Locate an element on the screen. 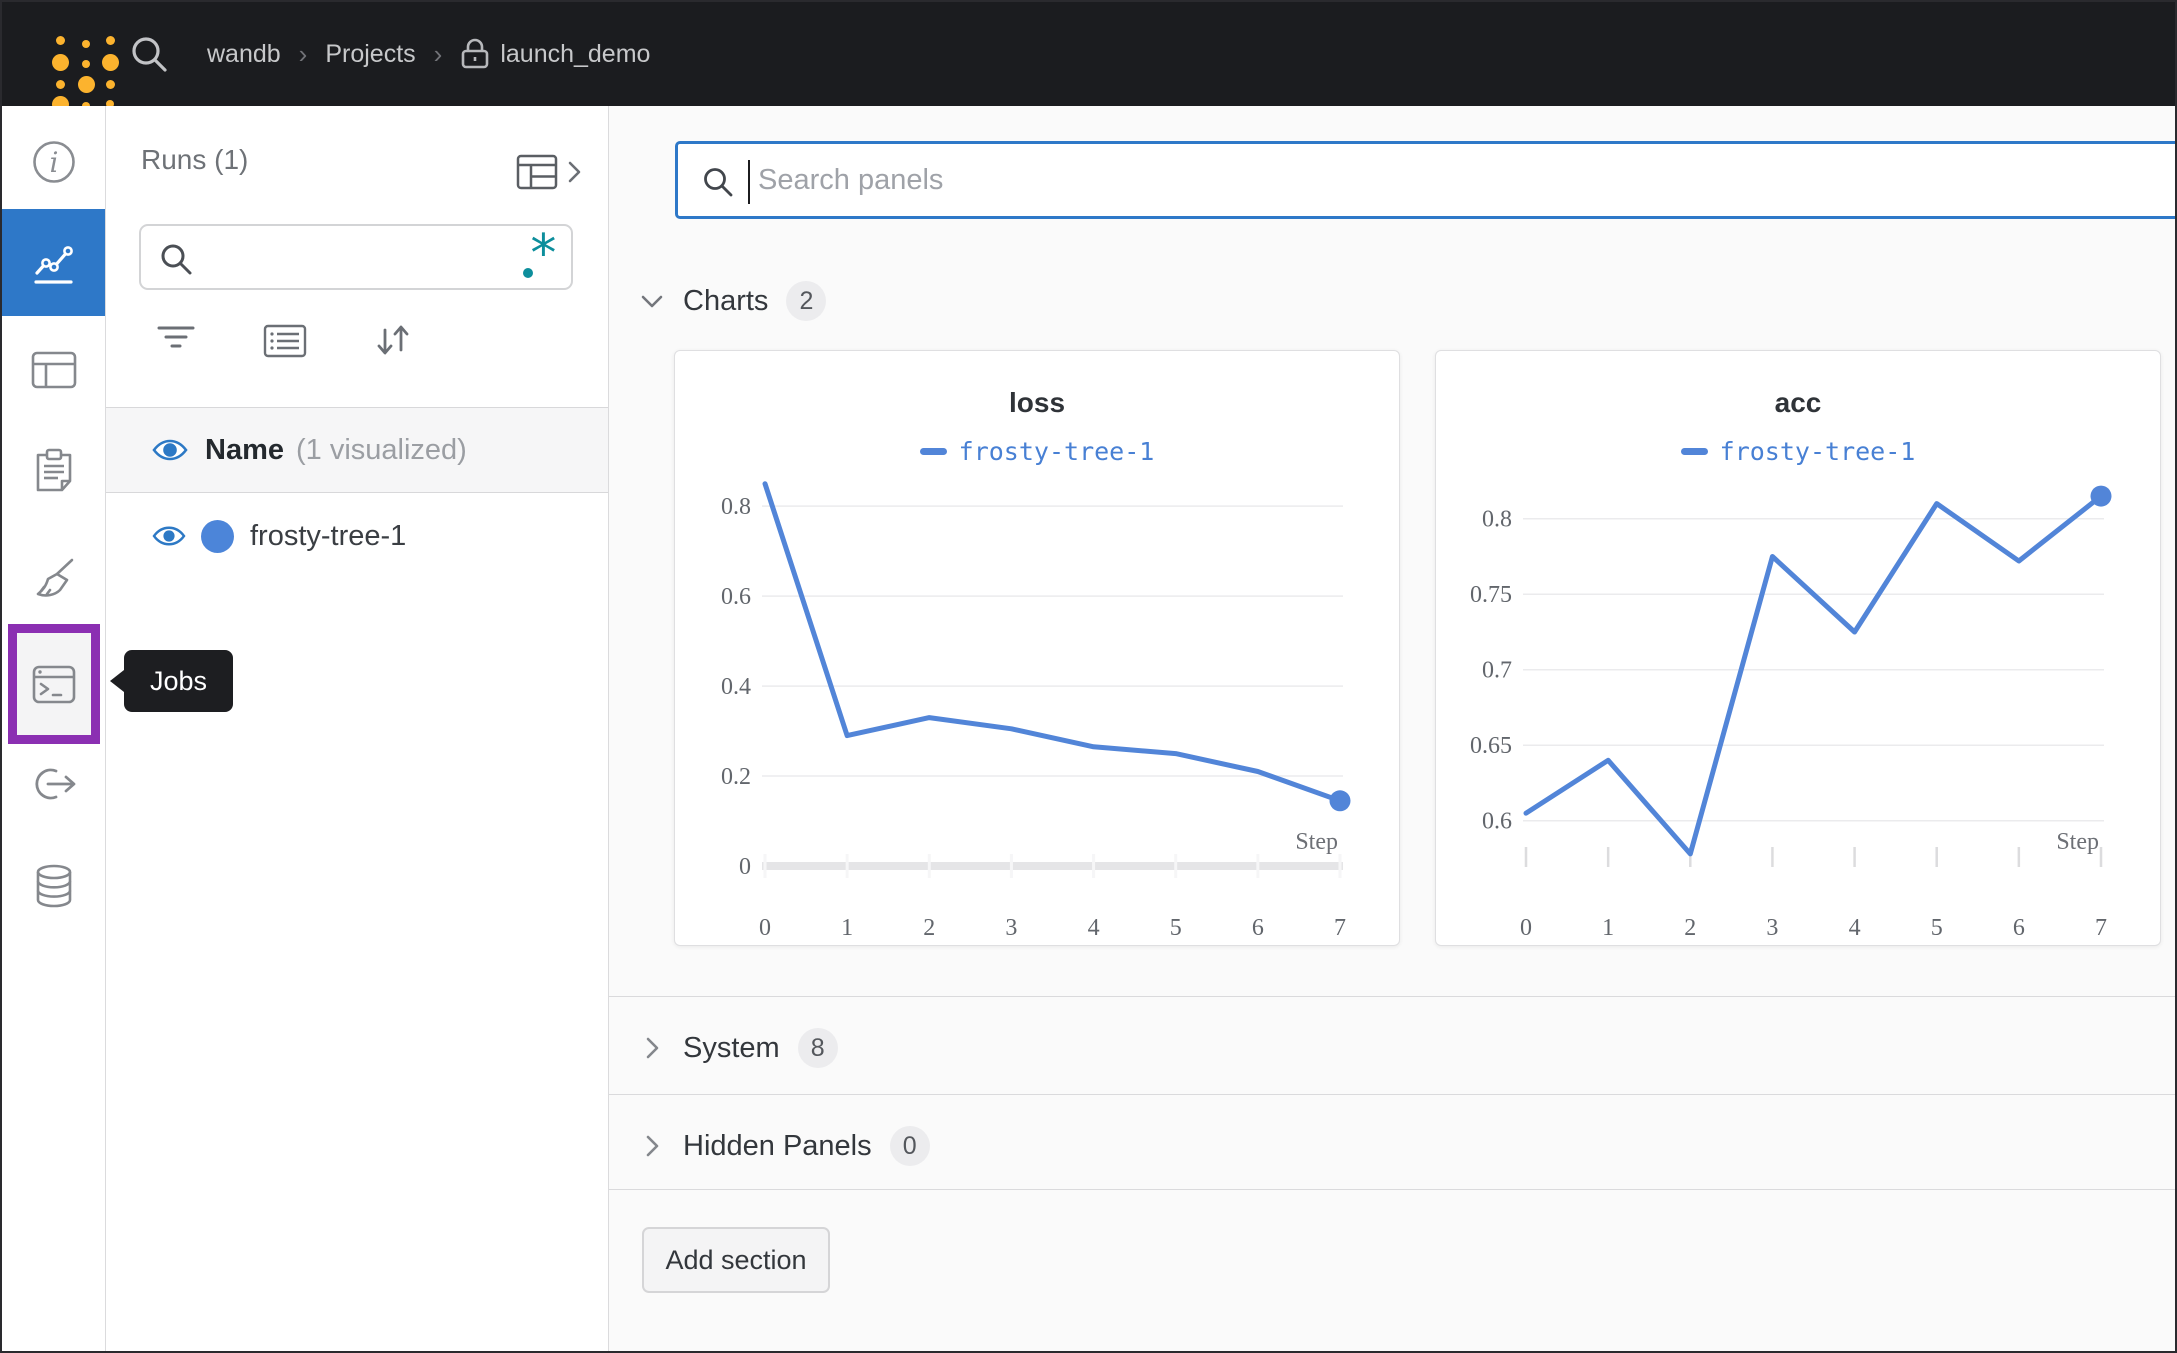  chart-title: acc is located at coordinates (1798, 402).